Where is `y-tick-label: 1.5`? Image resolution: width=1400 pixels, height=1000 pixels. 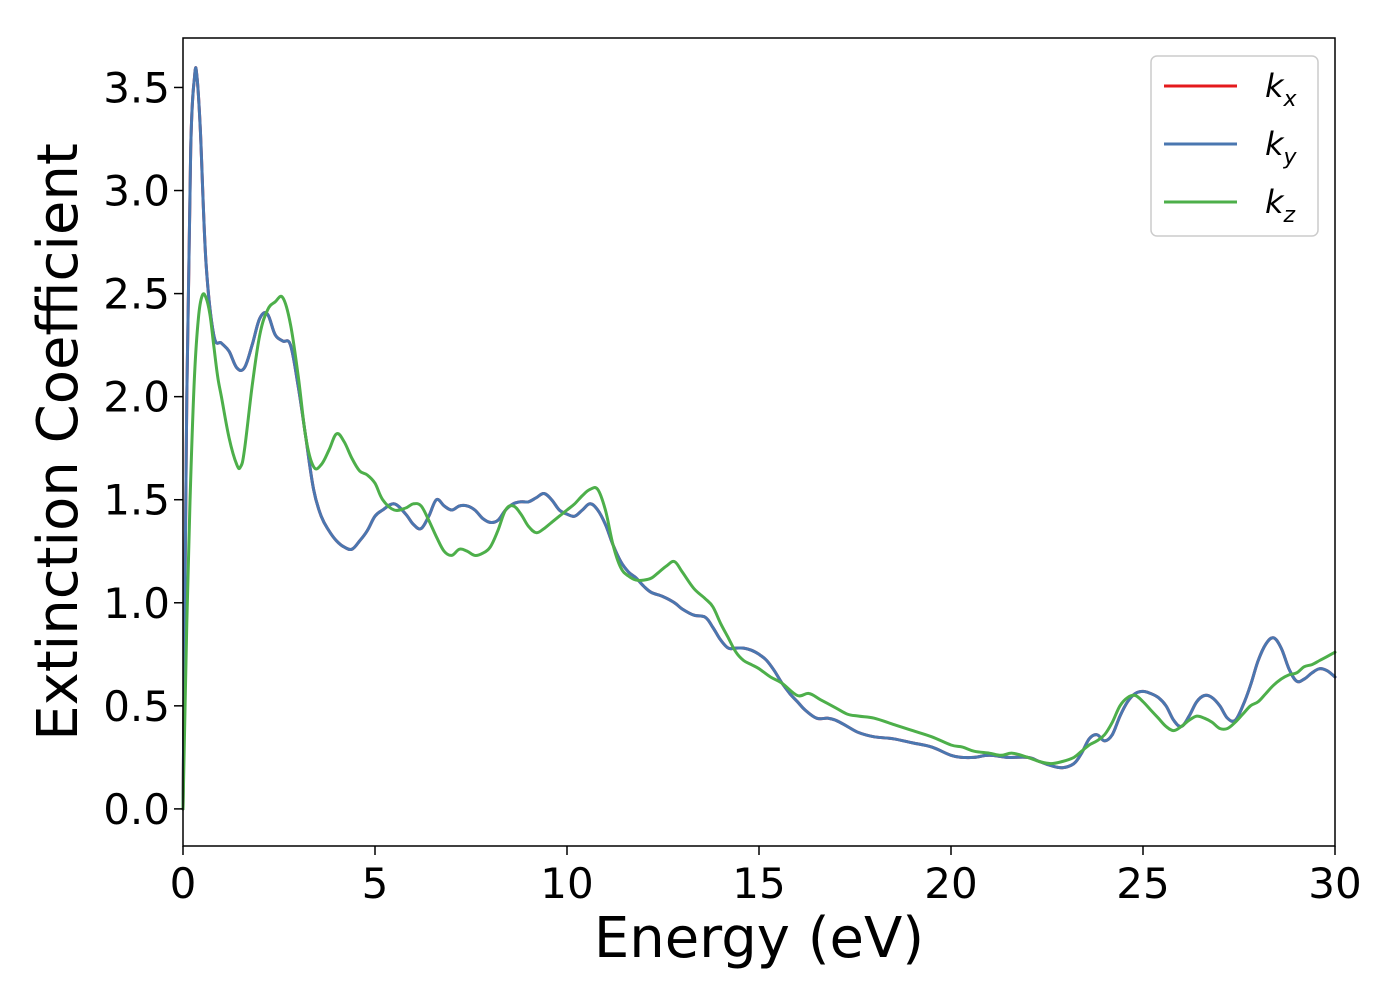 y-tick-label: 1.5 is located at coordinates (136, 500).